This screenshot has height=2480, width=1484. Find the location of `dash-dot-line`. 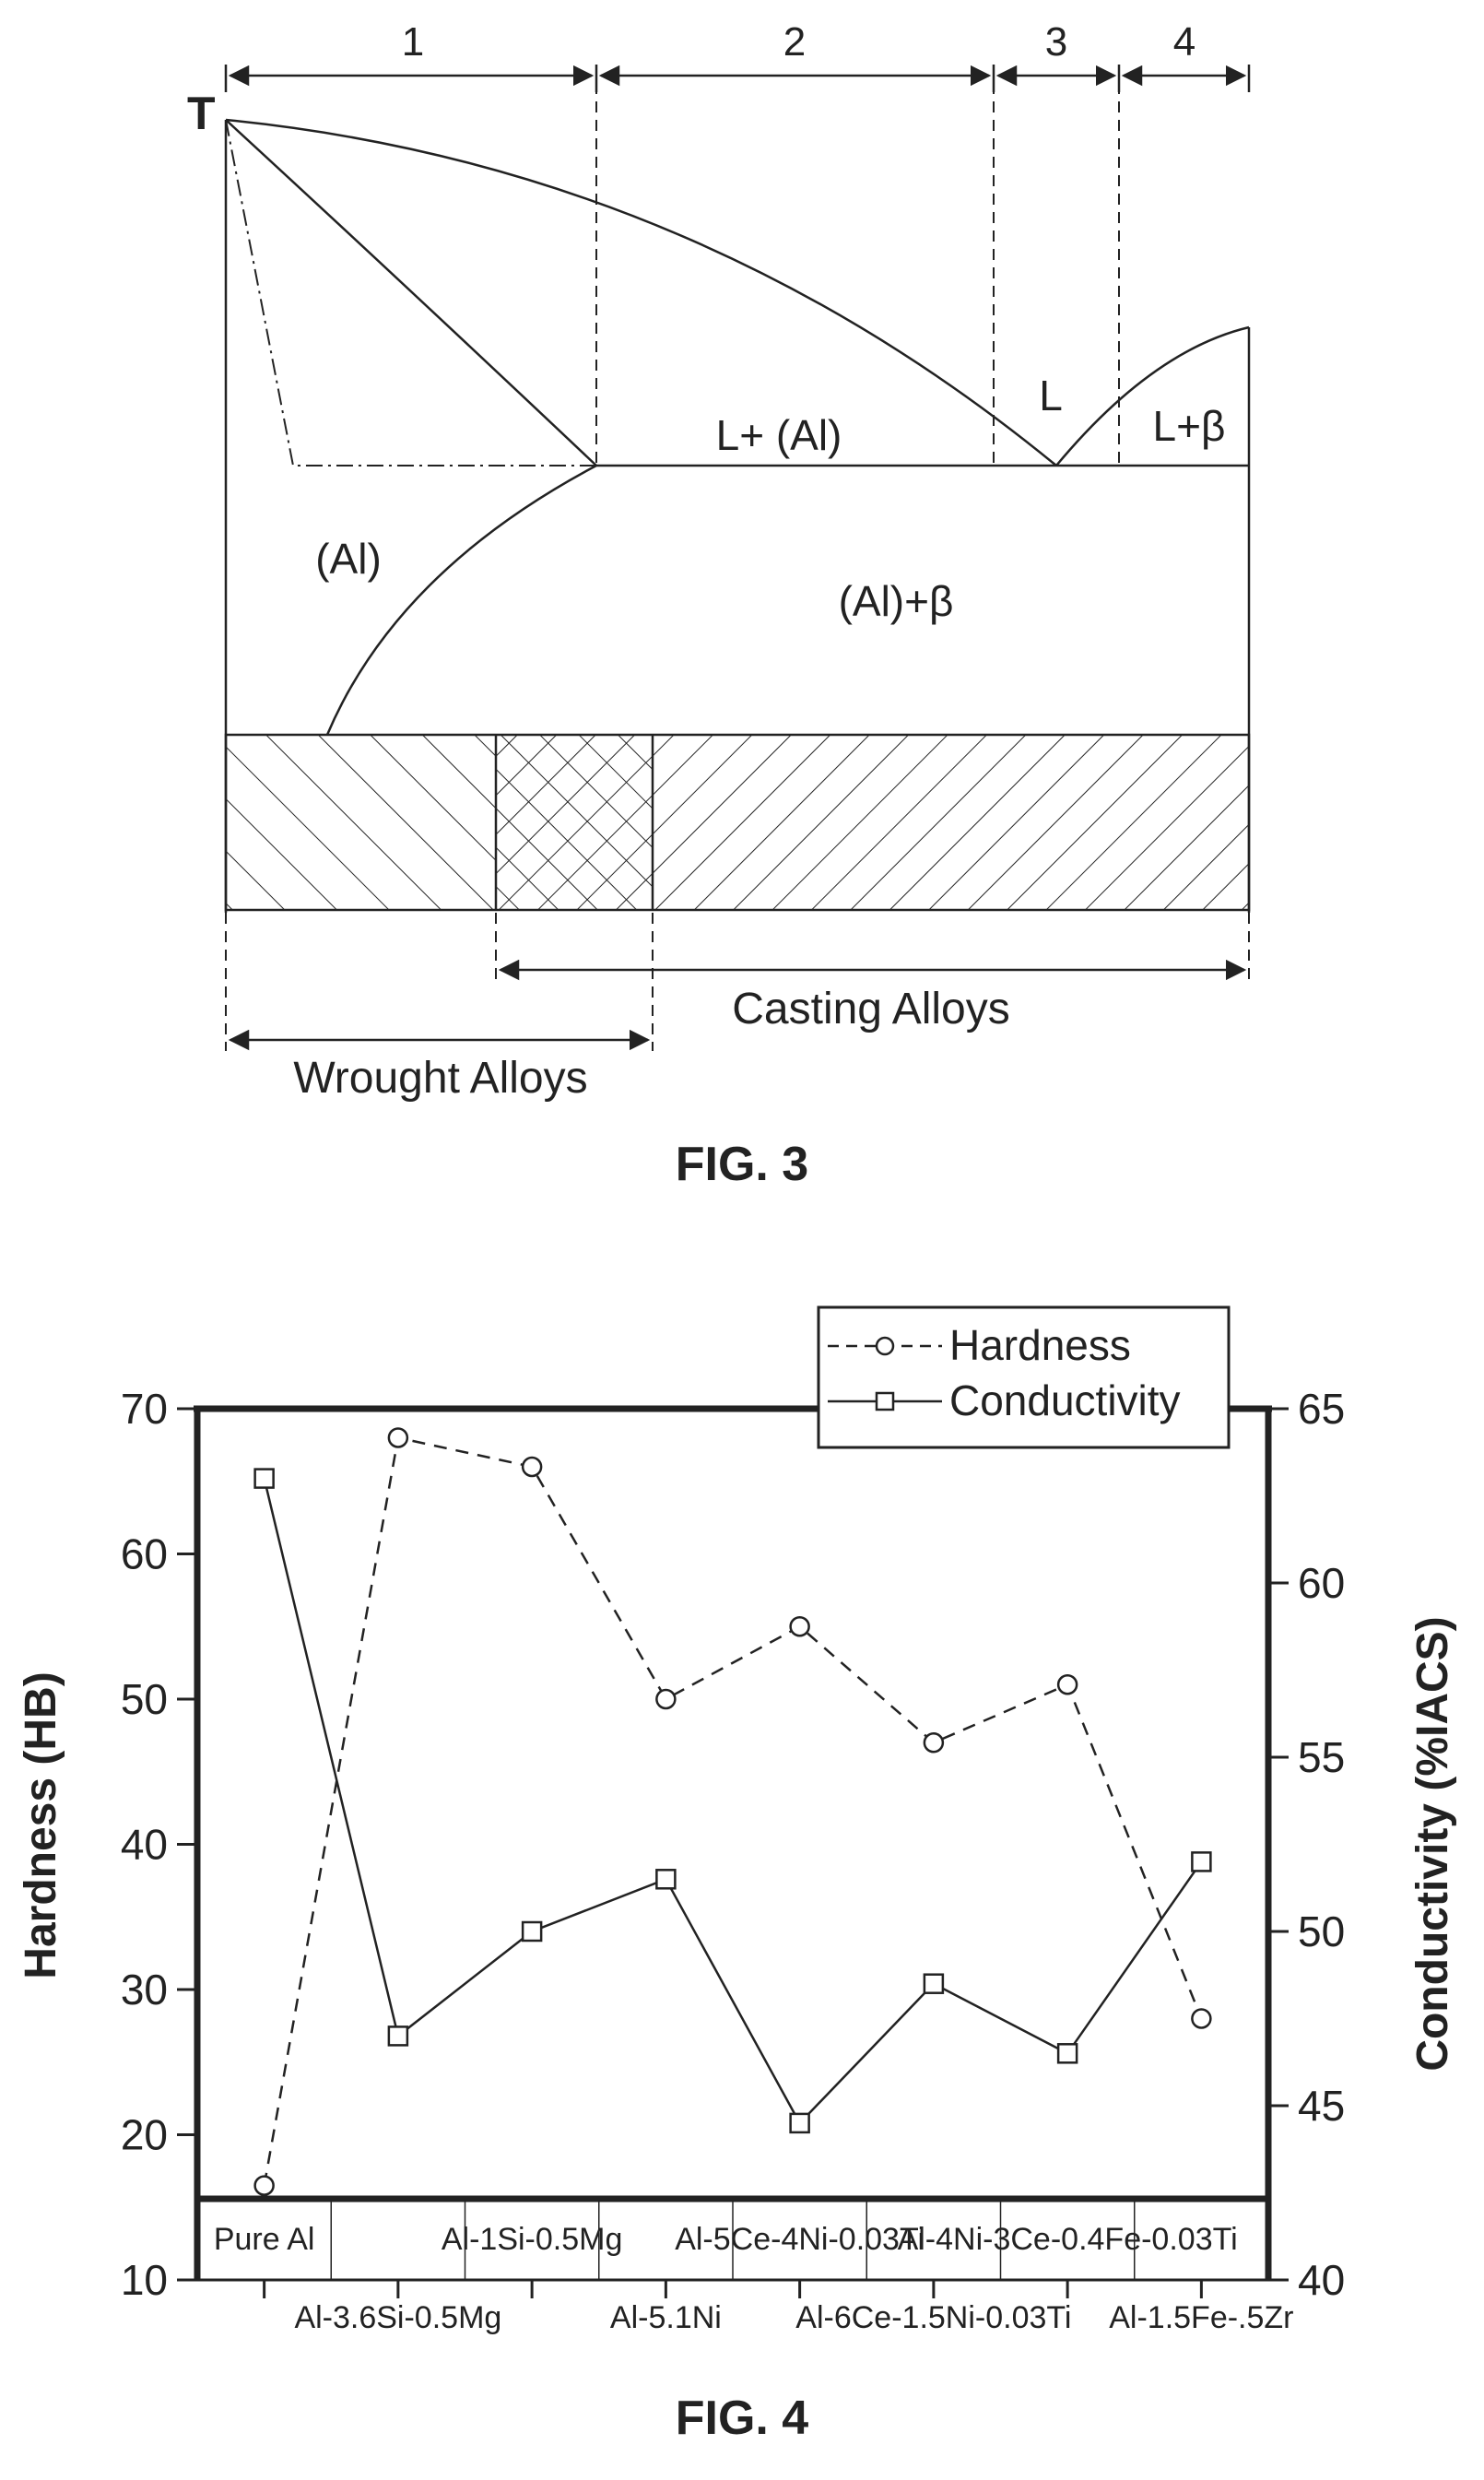

dash-dot-line is located at coordinates (411, 292).